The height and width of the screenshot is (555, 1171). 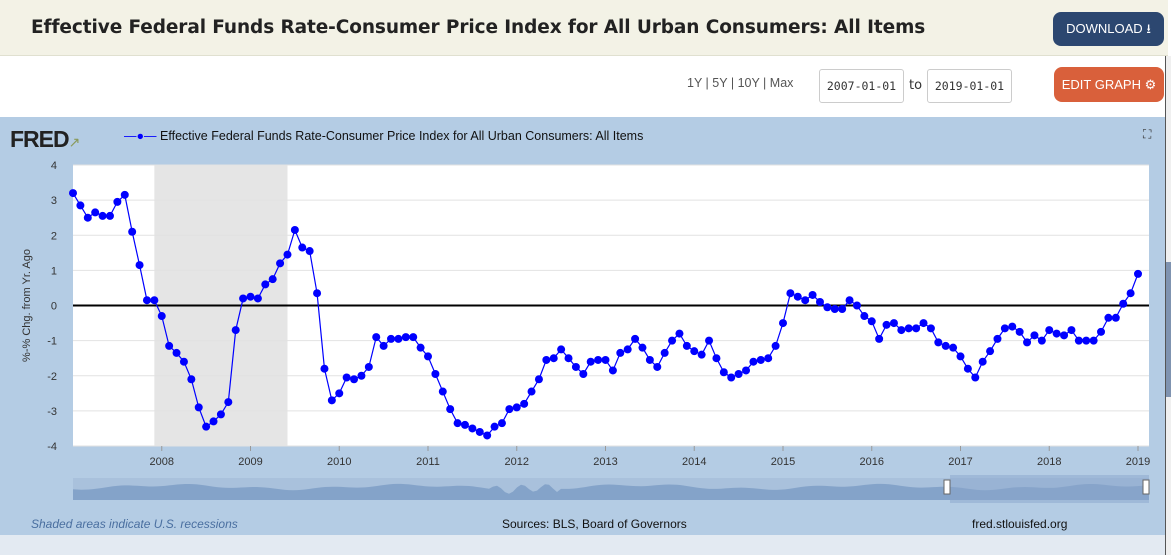 I want to click on edit-label: EDIT GRAPH, so click(x=1101, y=84).